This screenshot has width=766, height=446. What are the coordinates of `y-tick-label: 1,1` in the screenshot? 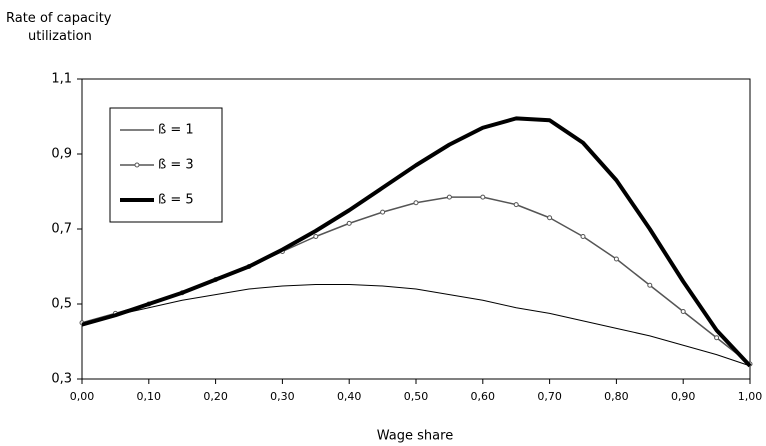 It's located at (61, 79).